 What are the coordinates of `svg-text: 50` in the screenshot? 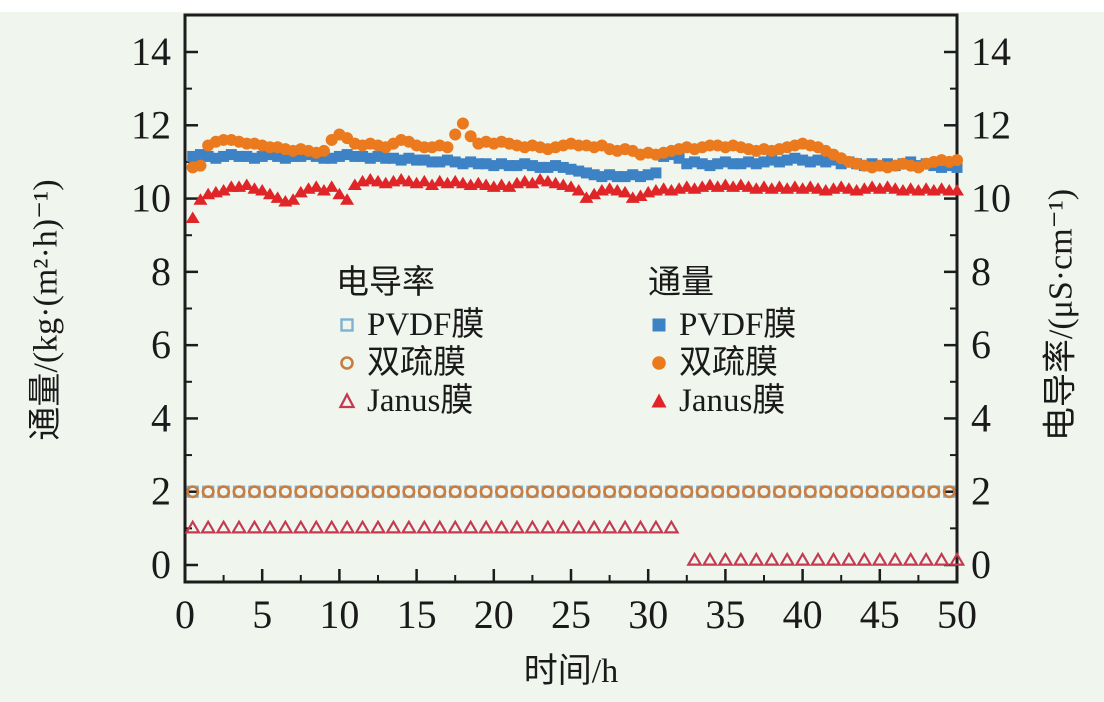 It's located at (957, 614).